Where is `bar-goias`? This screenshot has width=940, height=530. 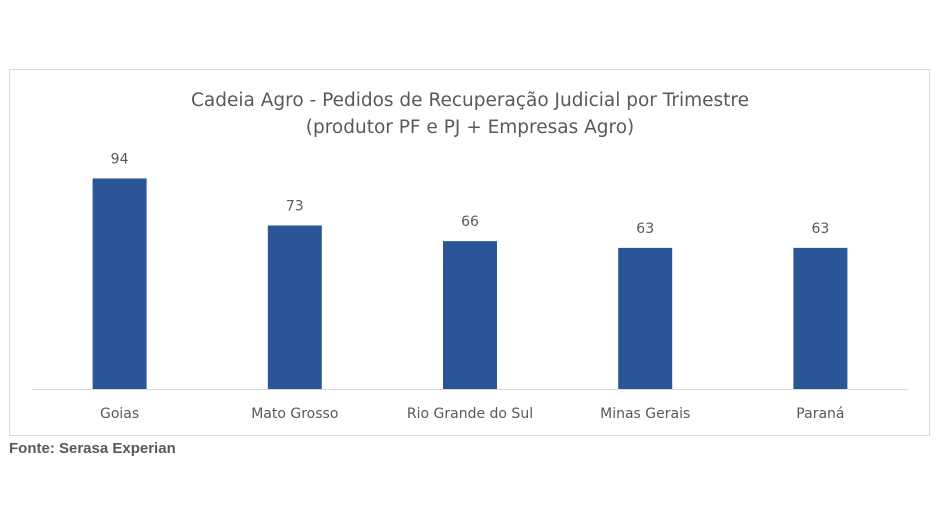 bar-goias is located at coordinates (119, 283).